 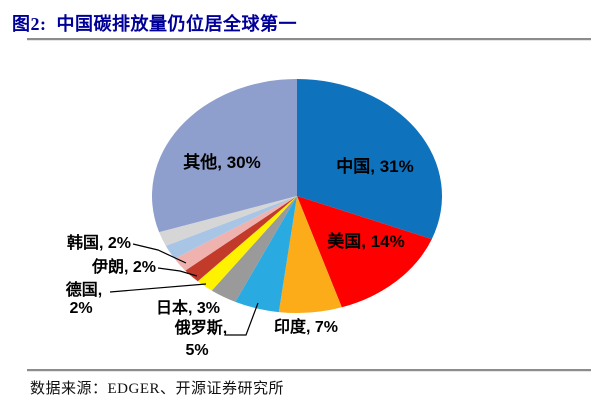 I want to click on pie-slice-俄罗斯, so click(x=266, y=254).